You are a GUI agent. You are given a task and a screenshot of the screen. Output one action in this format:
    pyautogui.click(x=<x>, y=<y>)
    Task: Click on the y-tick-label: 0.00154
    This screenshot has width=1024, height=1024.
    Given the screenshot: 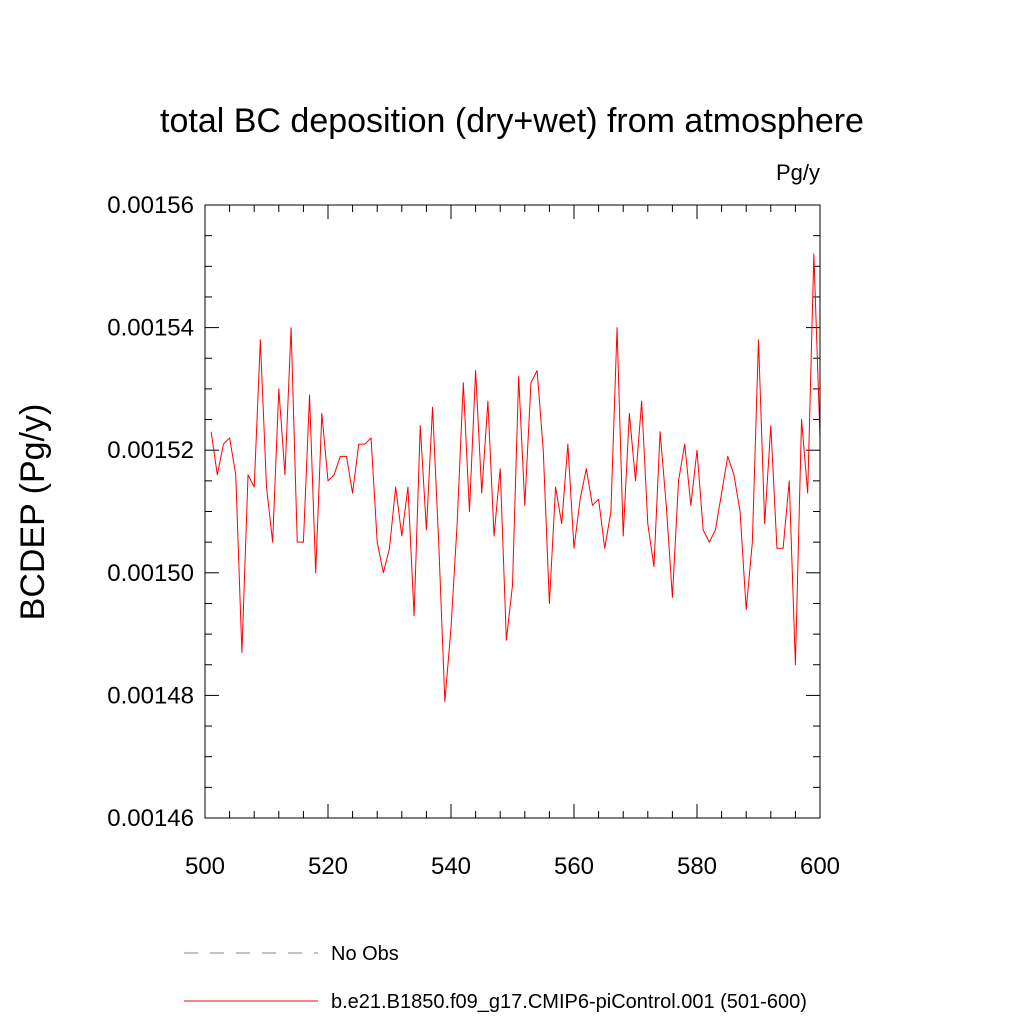 What is the action you would take?
    pyautogui.click(x=150, y=328)
    